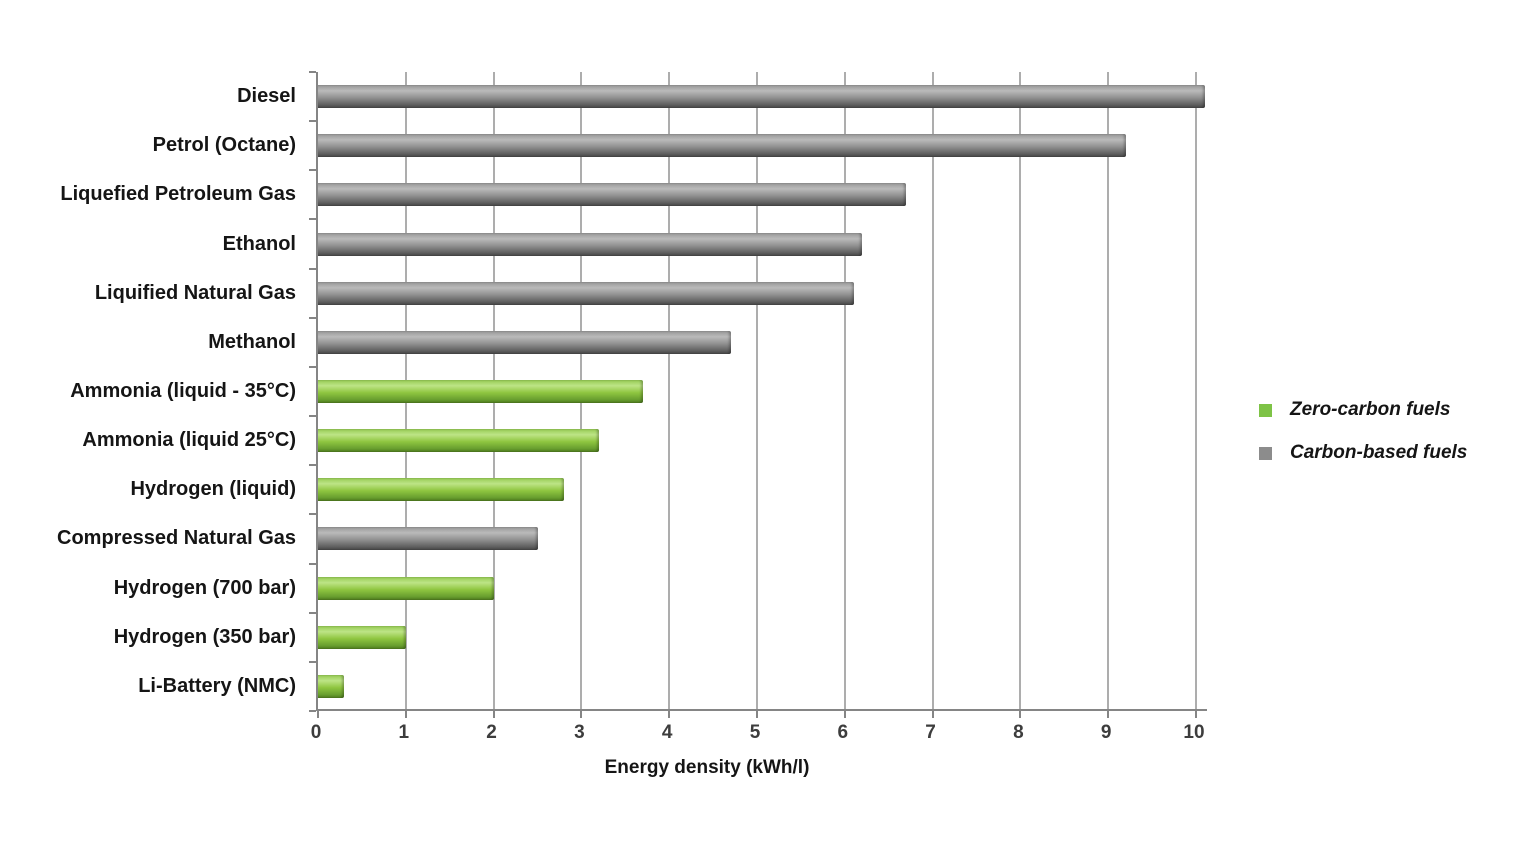 The image size is (1536, 864). Describe the element at coordinates (252, 341) in the screenshot. I see `category-label: Methanol` at that location.